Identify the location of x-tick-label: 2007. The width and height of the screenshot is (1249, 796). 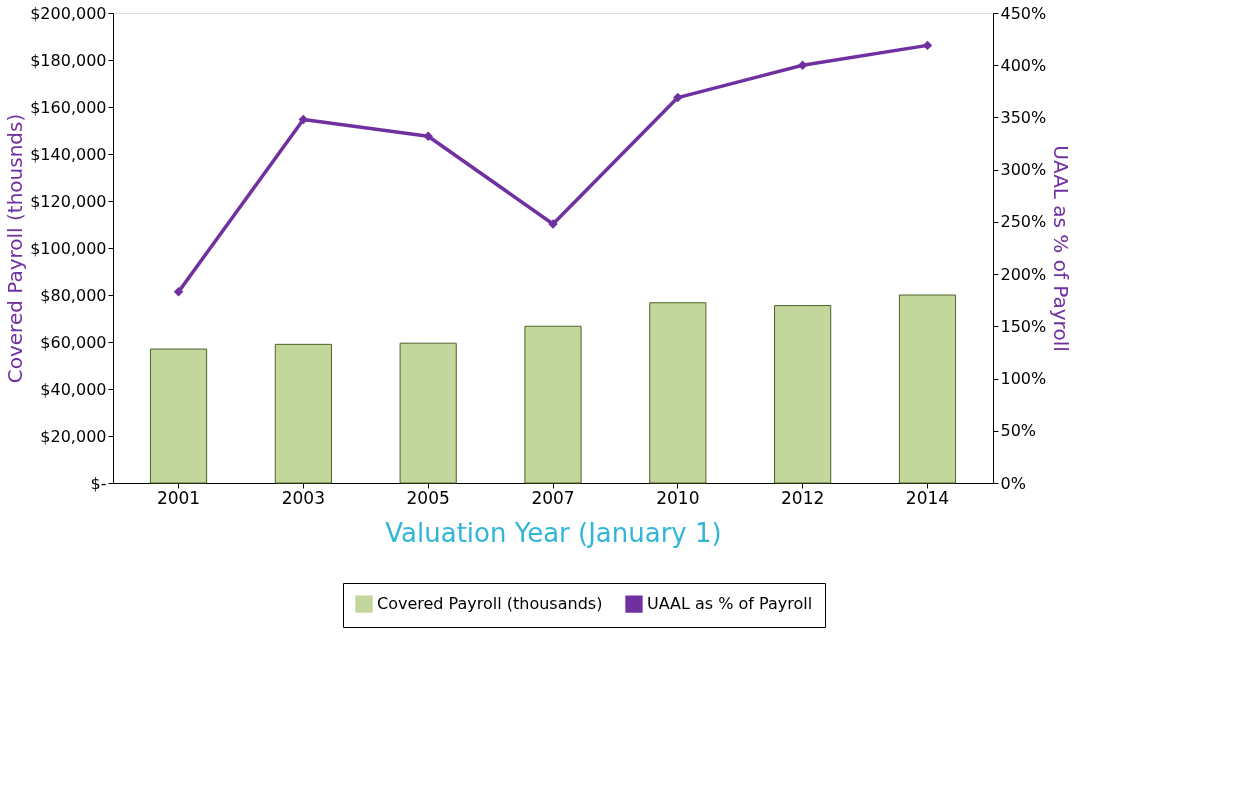
(553, 497).